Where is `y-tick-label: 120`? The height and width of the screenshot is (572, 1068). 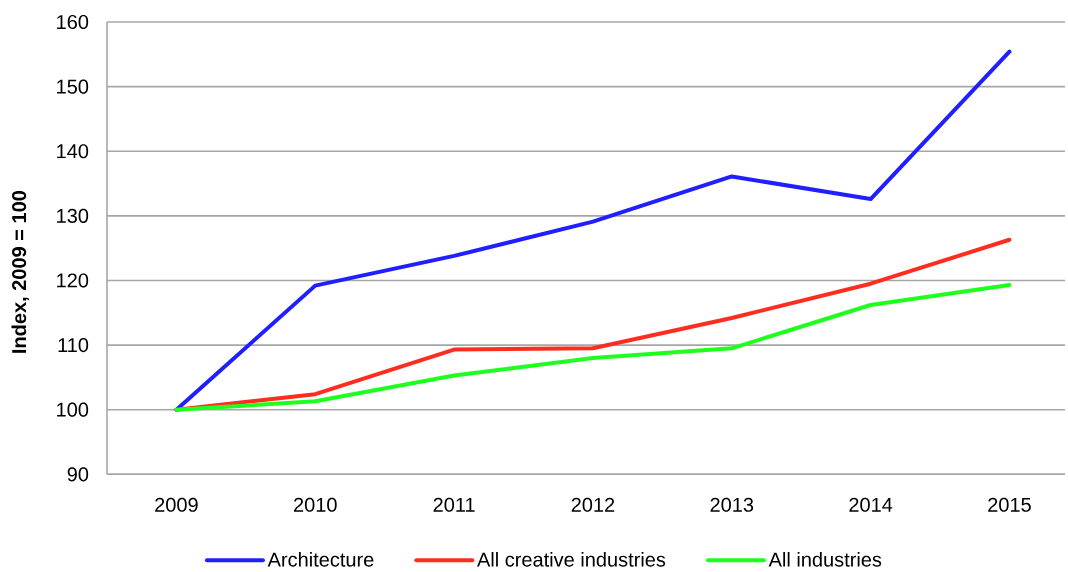 y-tick-label: 120 is located at coordinates (73, 280).